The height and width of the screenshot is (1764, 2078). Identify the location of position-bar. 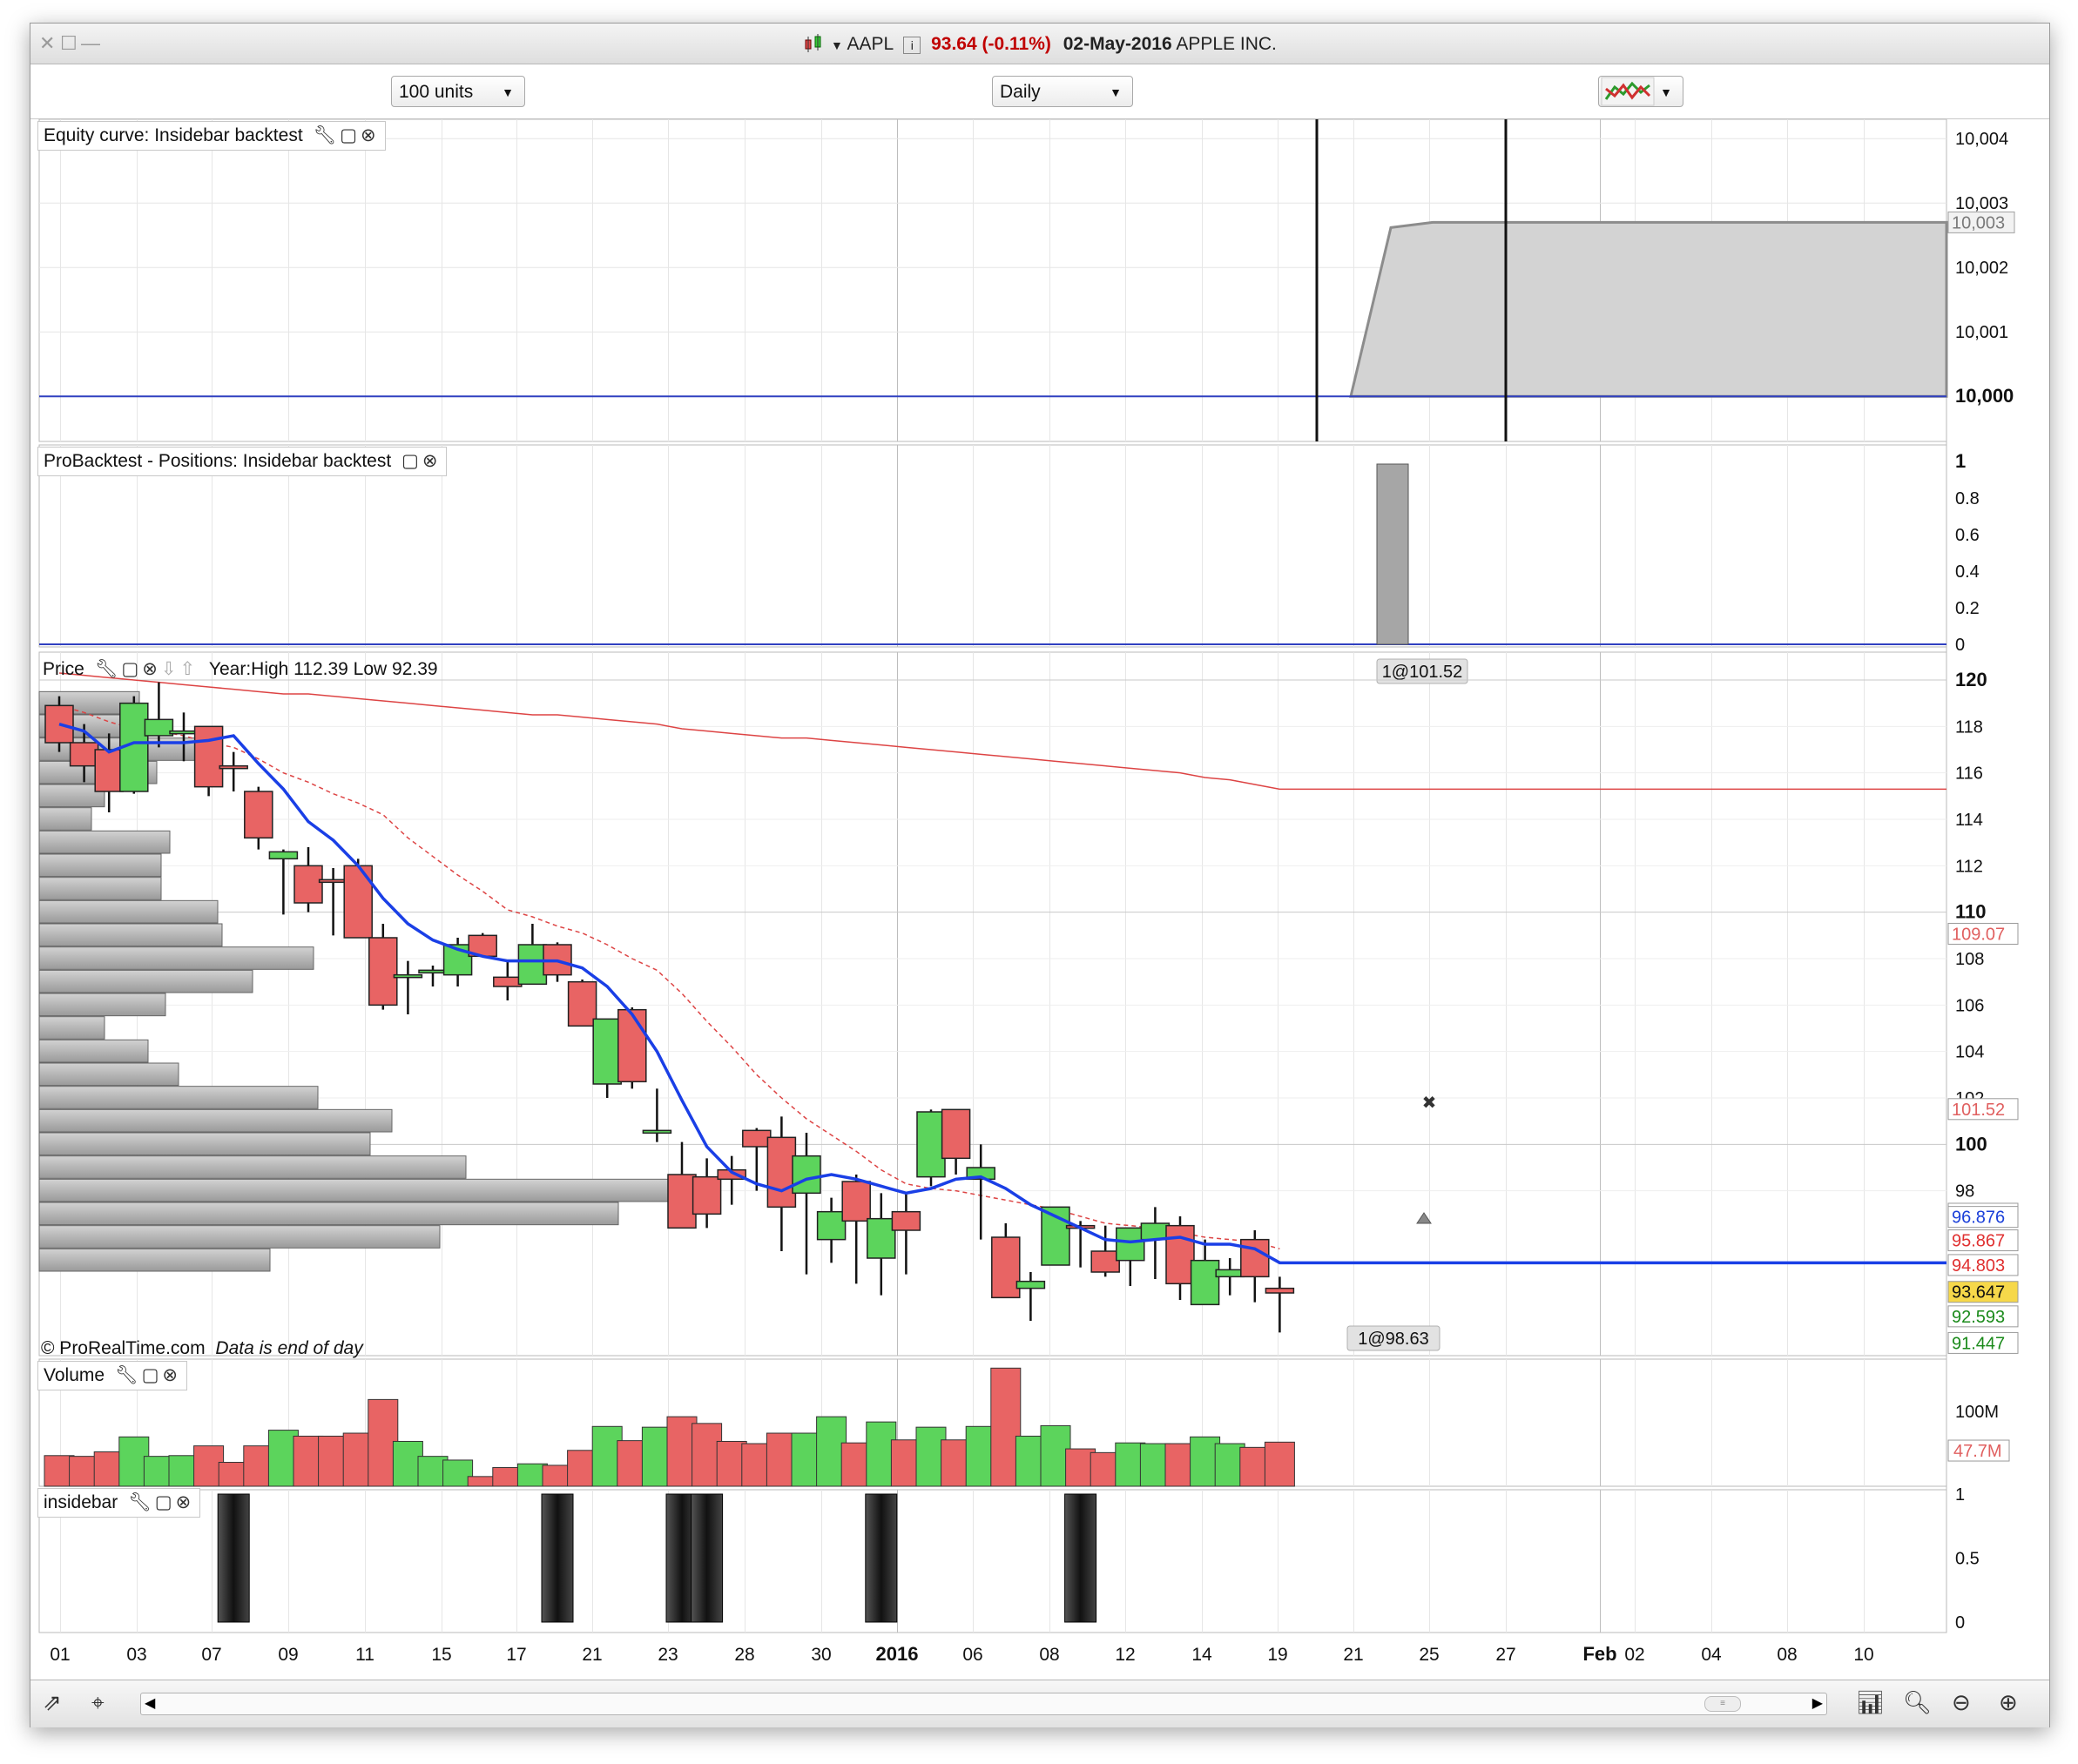
(1392, 554).